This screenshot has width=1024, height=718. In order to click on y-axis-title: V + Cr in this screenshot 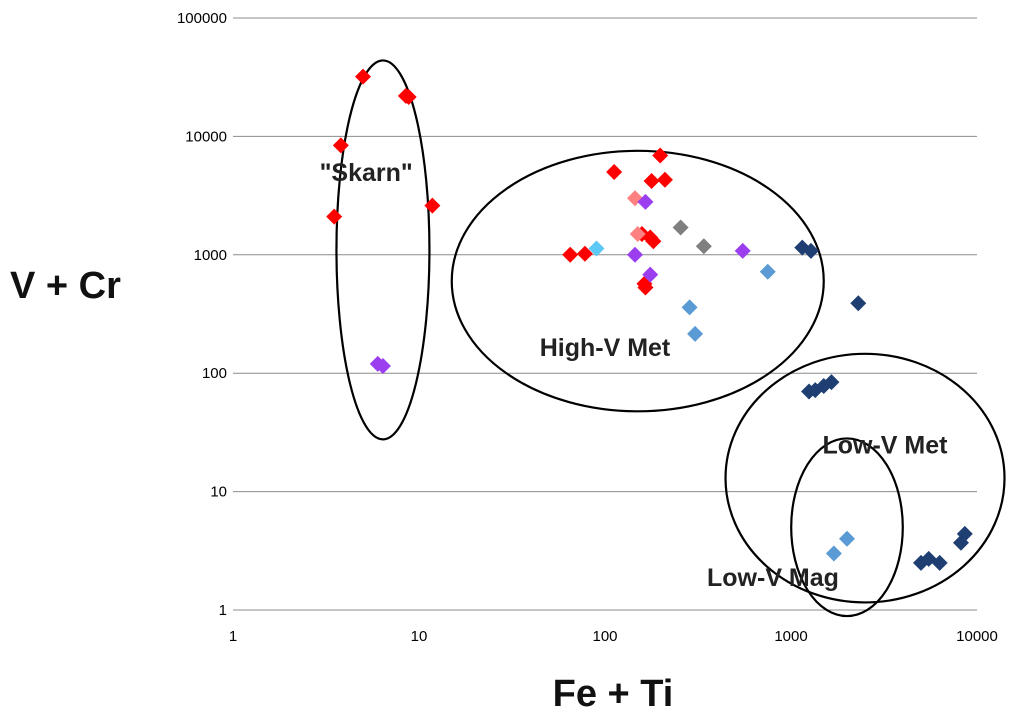, I will do `click(65, 286)`.